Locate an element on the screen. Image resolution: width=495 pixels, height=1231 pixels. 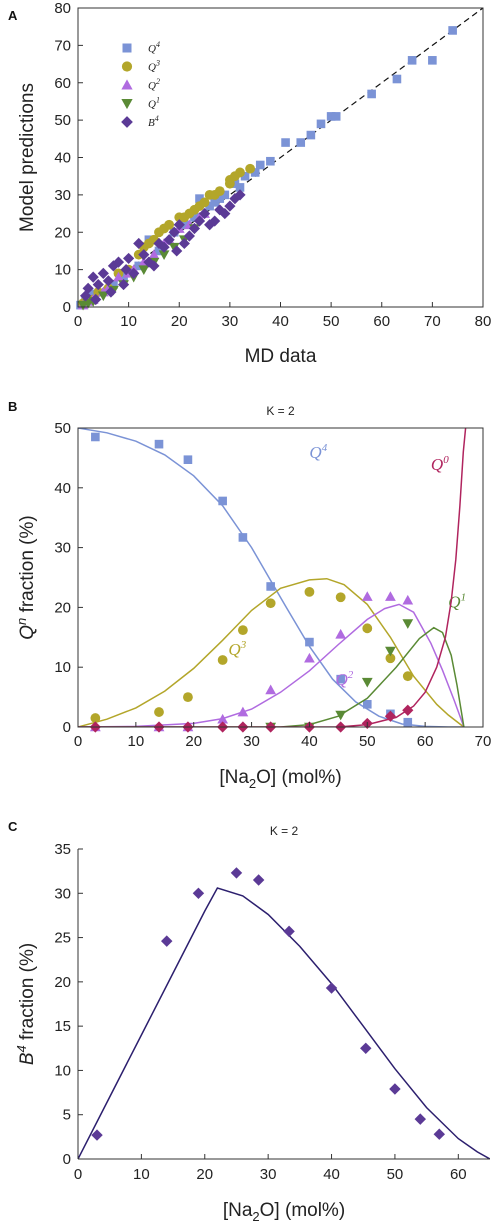
y-tick-label: 60 is located at coordinates (62, 83).